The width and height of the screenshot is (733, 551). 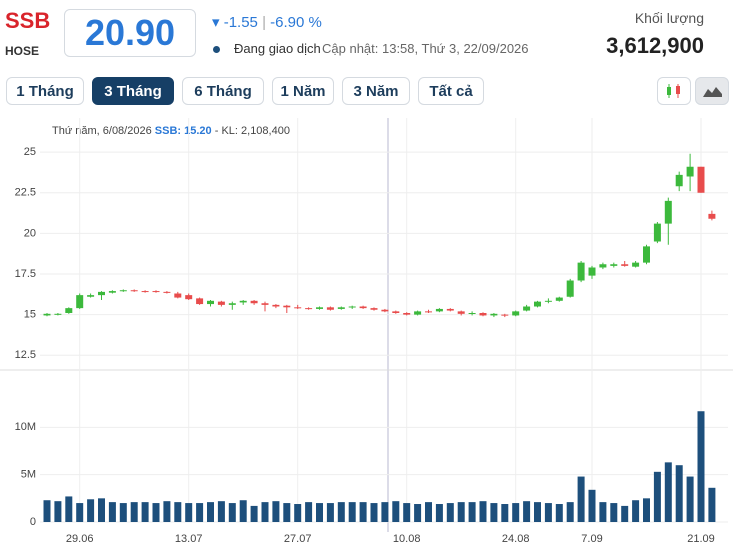 I want to click on y-tick-label: 22.5, so click(x=25, y=193).